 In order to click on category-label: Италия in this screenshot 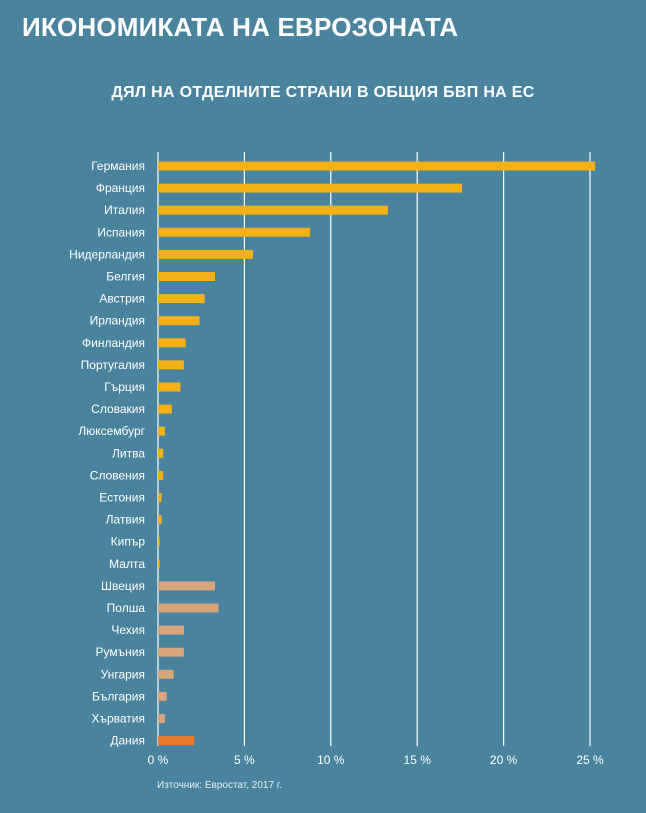, I will do `click(124, 210)`.